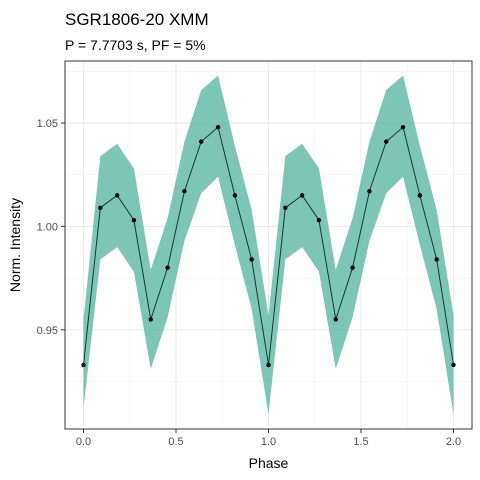 Image resolution: width=480 pixels, height=480 pixels. Describe the element at coordinates (268, 442) in the screenshot. I see `x-tick-label: 1.0` at that location.